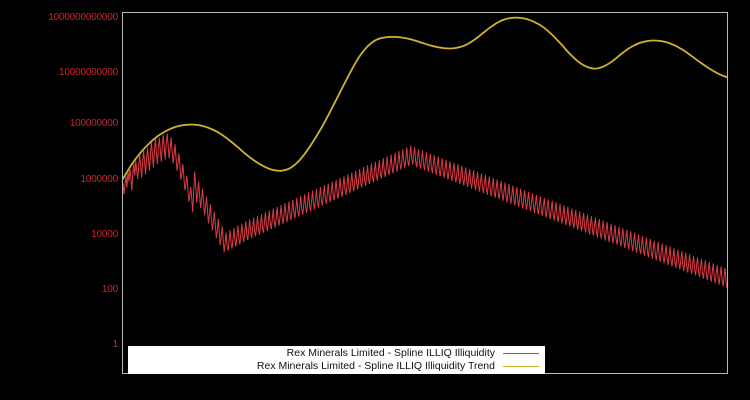 The width and height of the screenshot is (750, 400). What do you see at coordinates (521, 366) in the screenshot?
I see `legend-swatch-trend` at bounding box center [521, 366].